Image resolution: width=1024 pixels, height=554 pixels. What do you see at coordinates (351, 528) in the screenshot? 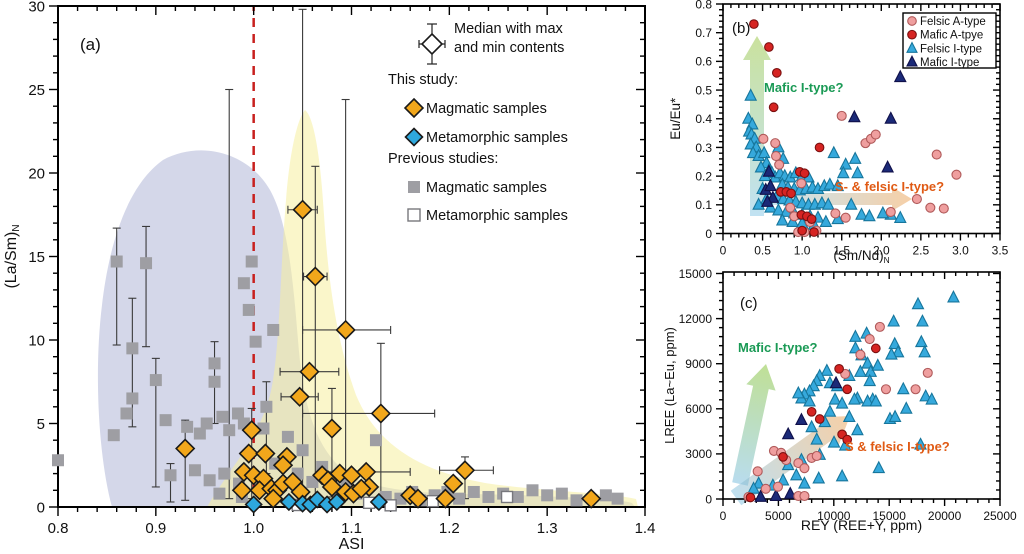
I see `x-tick-label: 1.1` at bounding box center [351, 528].